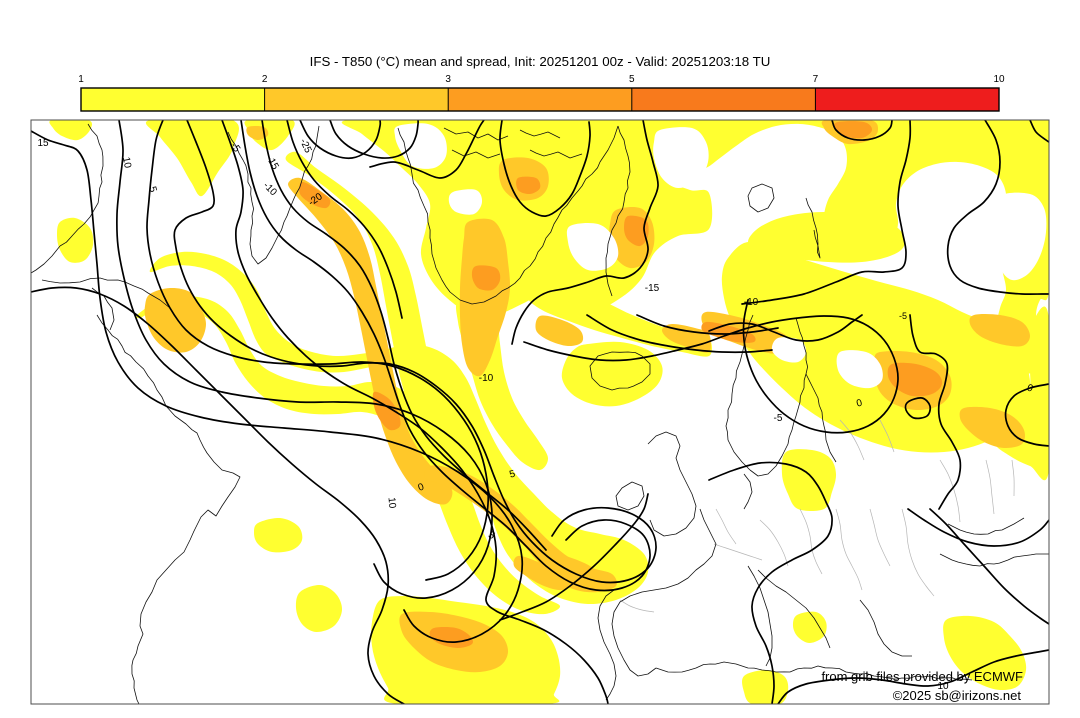 This screenshot has height=718, width=1080. Describe the element at coordinates (957, 695) in the screenshot. I see `svg-text: ©2025 sb@irizons.net` at that location.